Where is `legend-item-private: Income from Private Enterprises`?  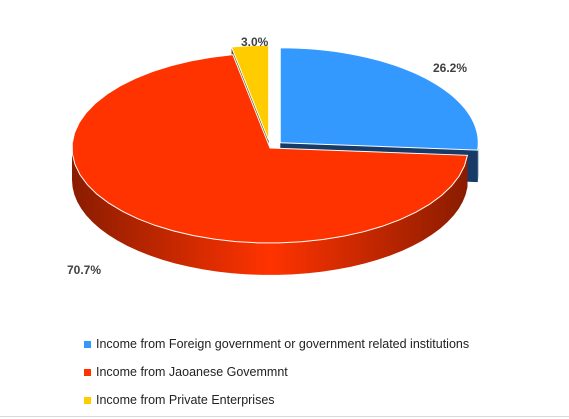
legend-item-private: Income from Private Enterprises is located at coordinates (276, 400).